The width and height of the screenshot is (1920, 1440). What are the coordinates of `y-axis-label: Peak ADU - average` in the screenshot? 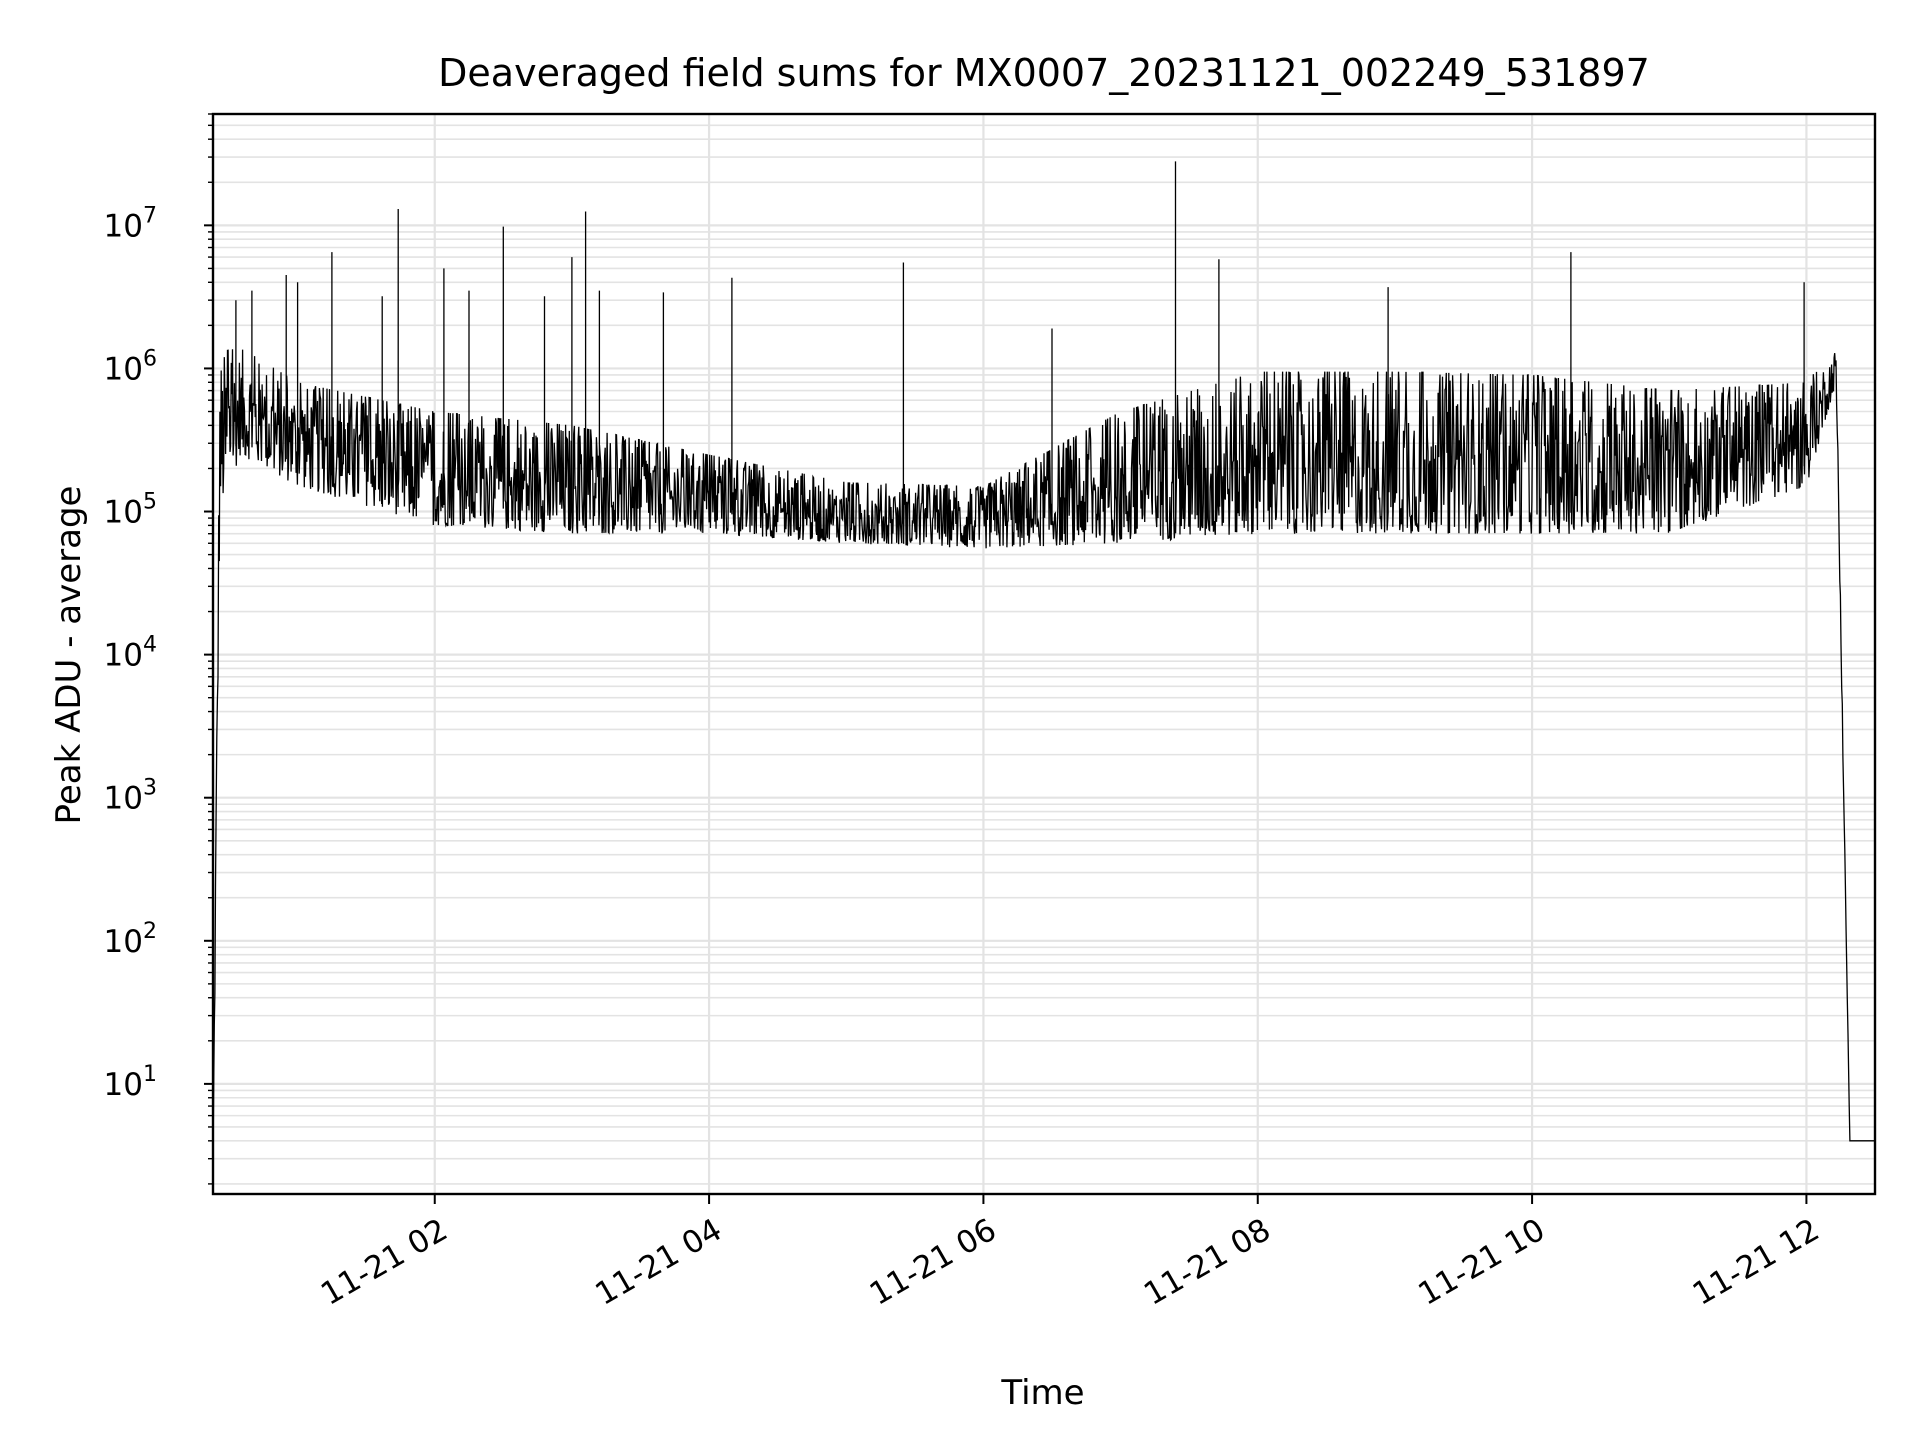 It's located at (69, 655).